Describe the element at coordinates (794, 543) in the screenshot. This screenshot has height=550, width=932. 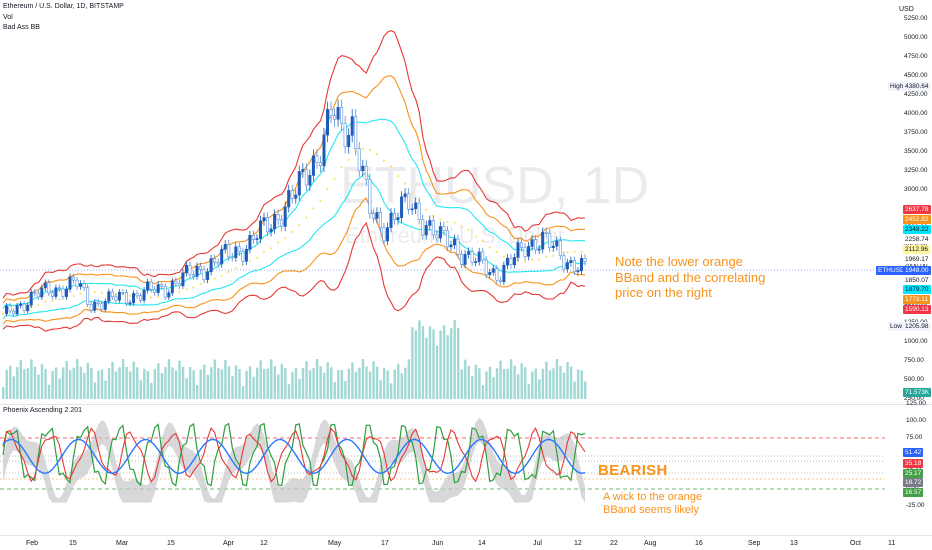
I see `time-tick: 13` at that location.